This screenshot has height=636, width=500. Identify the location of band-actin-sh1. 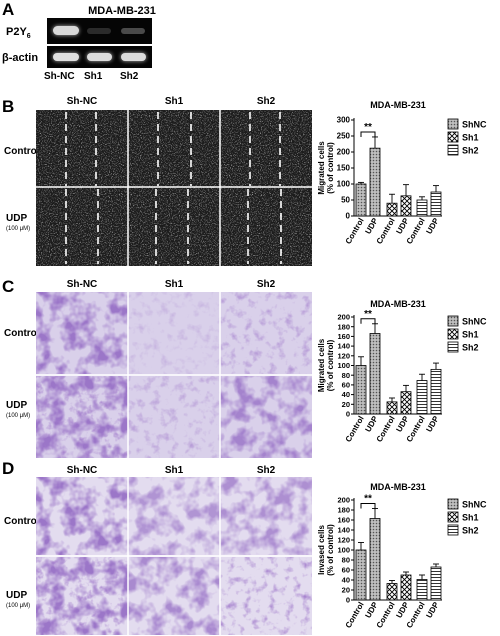
(99, 57).